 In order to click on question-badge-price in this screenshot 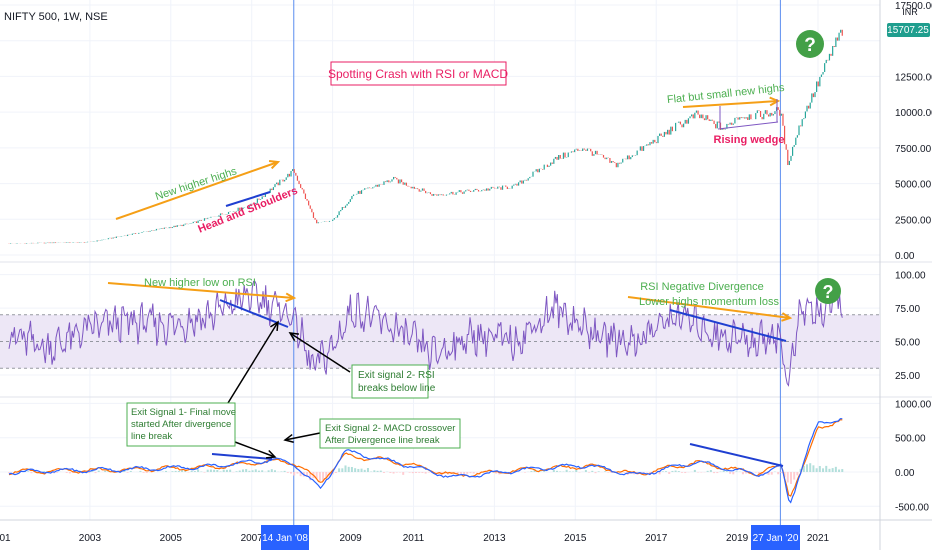, I will do `click(810, 44)`.